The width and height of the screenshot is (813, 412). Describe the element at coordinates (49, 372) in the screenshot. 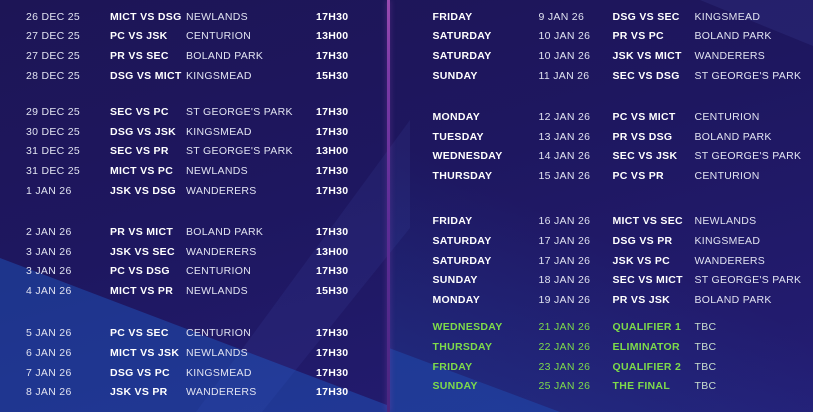

I see `fixture-date: 7 JAN 26` at that location.